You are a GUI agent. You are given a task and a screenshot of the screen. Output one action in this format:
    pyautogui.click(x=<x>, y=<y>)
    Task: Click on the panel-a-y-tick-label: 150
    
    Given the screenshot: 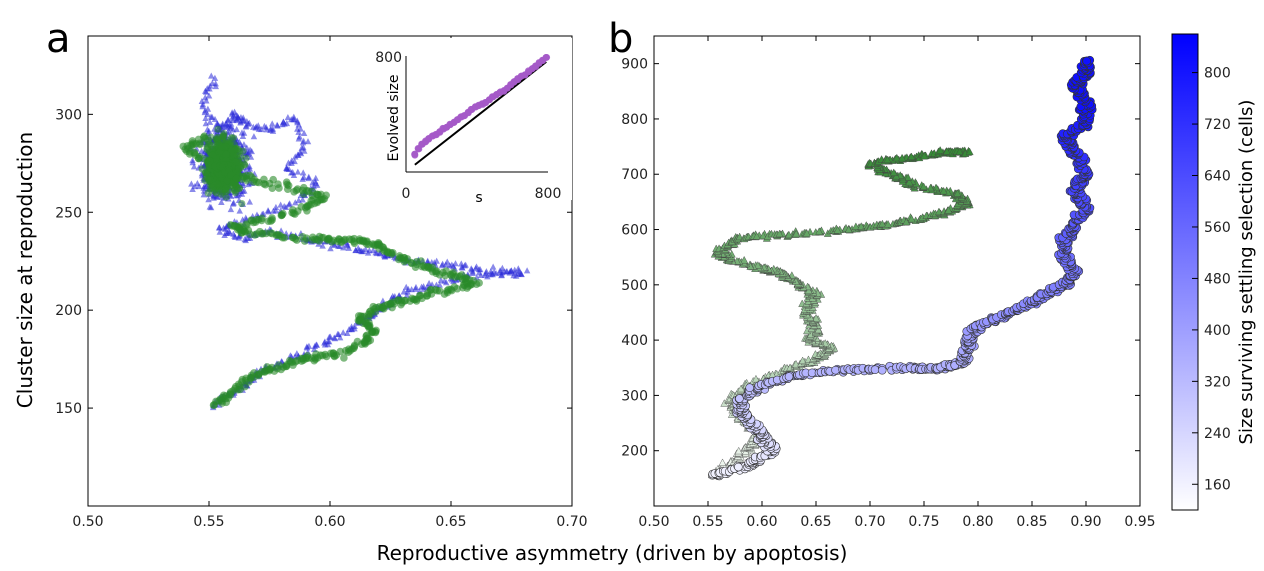 What is the action you would take?
    pyautogui.click(x=68, y=409)
    